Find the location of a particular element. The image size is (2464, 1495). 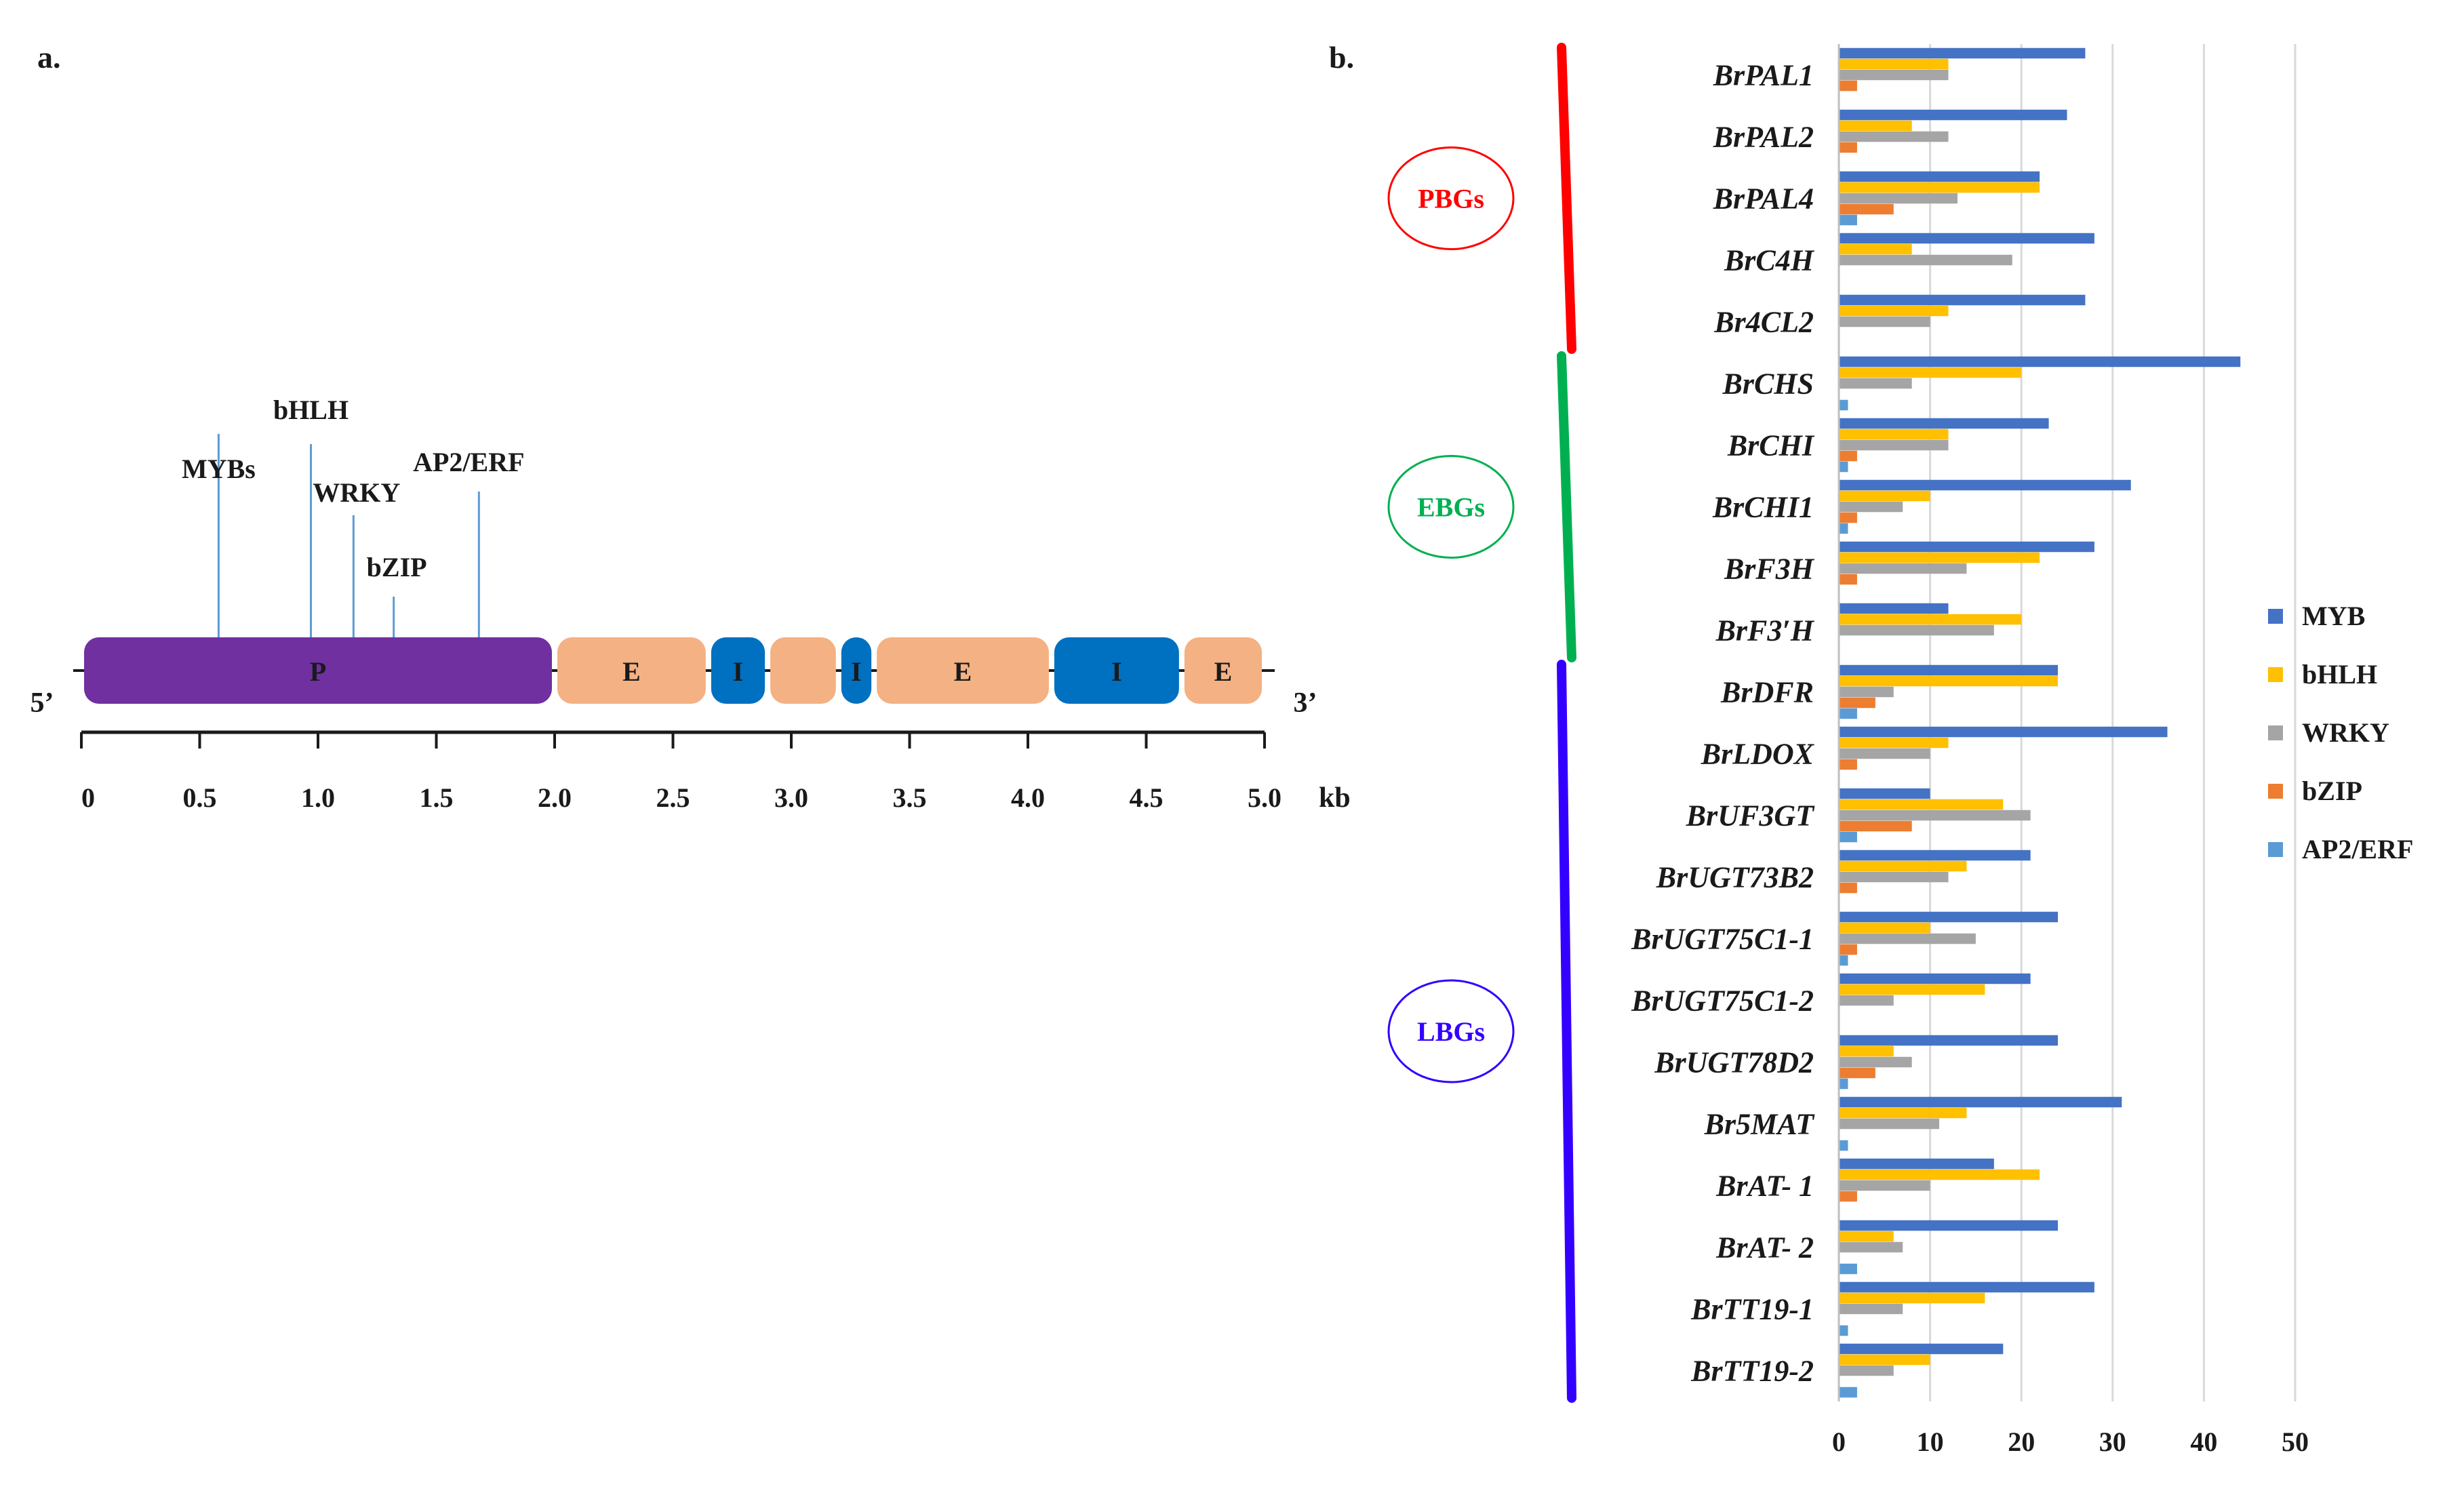

gene-label-5: BrCHS is located at coordinates (1768, 384).